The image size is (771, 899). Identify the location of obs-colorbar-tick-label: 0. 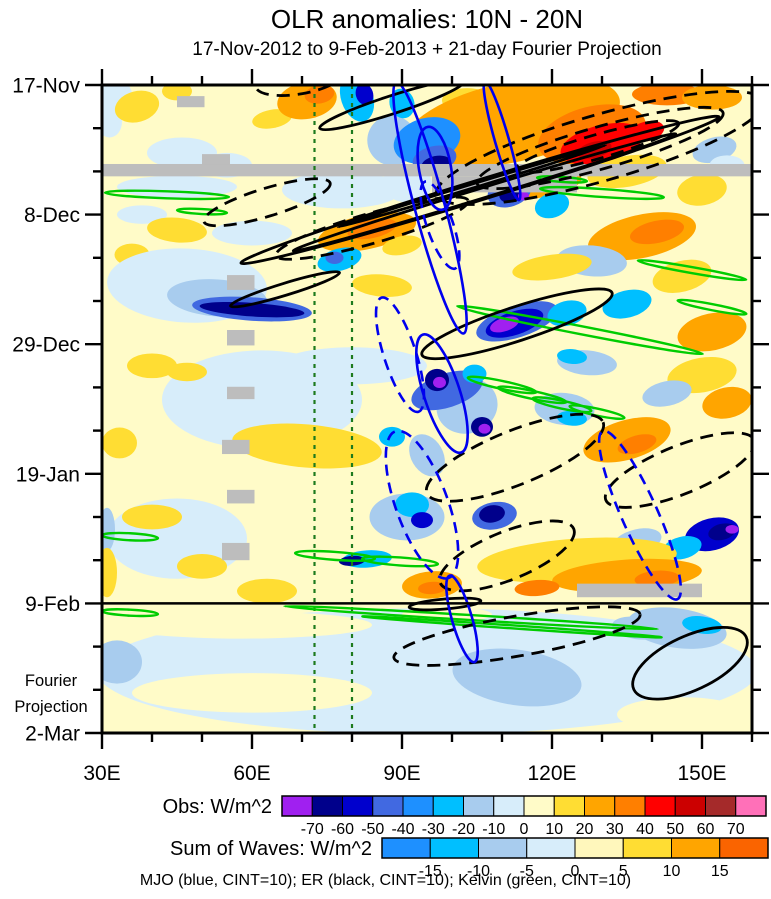
(524, 829).